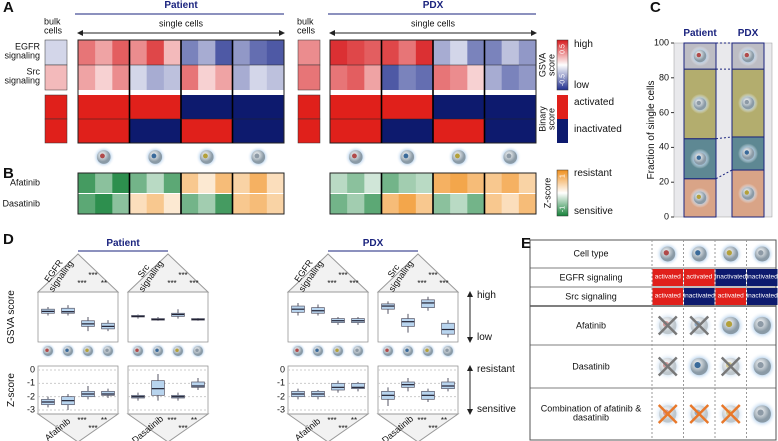 This screenshot has height=441, width=778. What do you see at coordinates (496, 369) in the screenshot?
I see `arrow-label: resistant` at bounding box center [496, 369].